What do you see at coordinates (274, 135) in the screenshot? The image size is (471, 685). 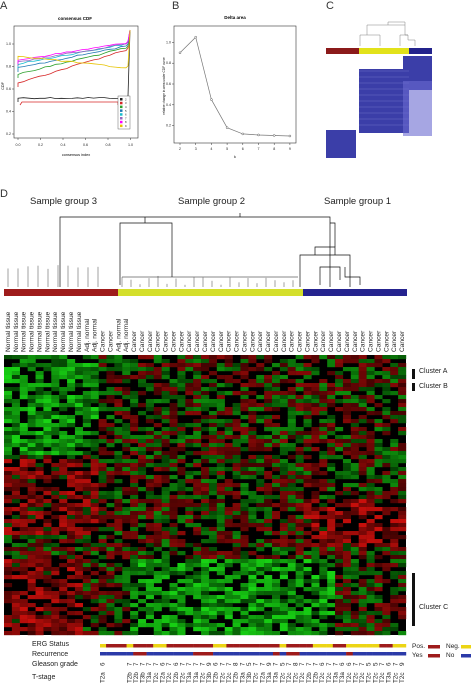 I see `b-point` at bounding box center [274, 135].